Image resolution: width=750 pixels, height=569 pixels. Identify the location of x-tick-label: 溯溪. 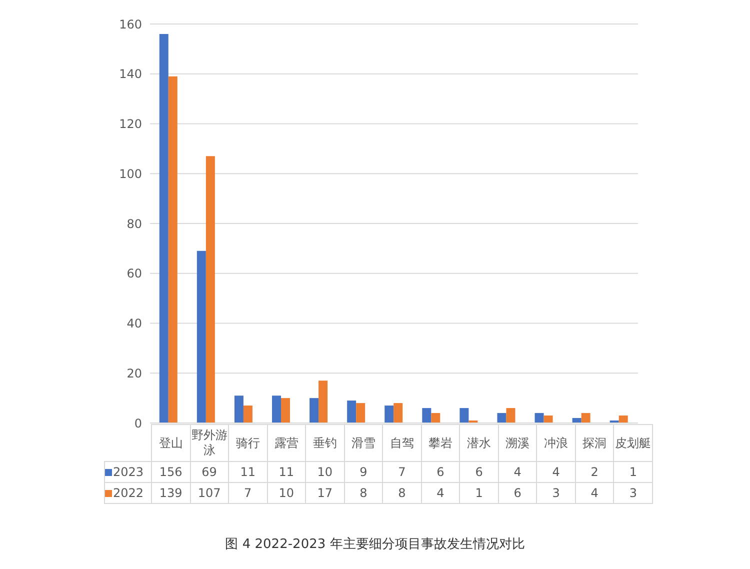
(517, 443).